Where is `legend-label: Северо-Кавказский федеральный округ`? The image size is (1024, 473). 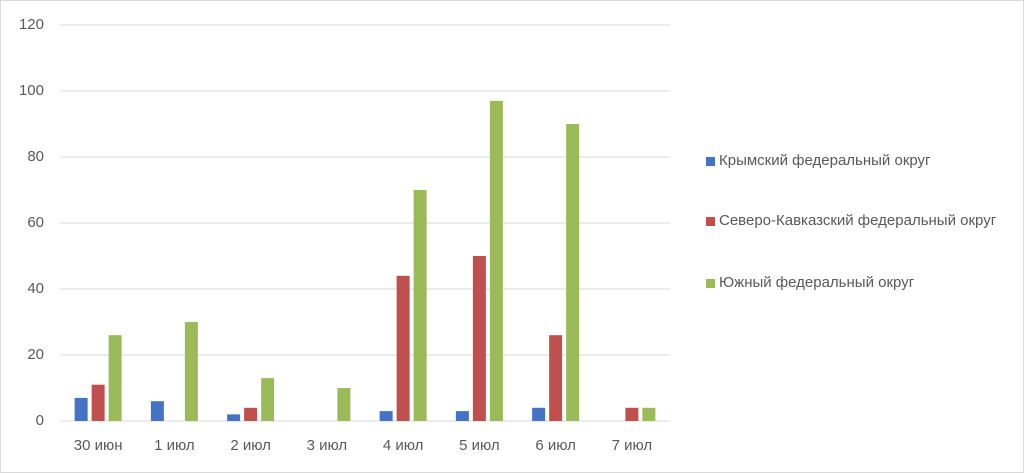 legend-label: Северо-Кавказский федеральный округ is located at coordinates (858, 220).